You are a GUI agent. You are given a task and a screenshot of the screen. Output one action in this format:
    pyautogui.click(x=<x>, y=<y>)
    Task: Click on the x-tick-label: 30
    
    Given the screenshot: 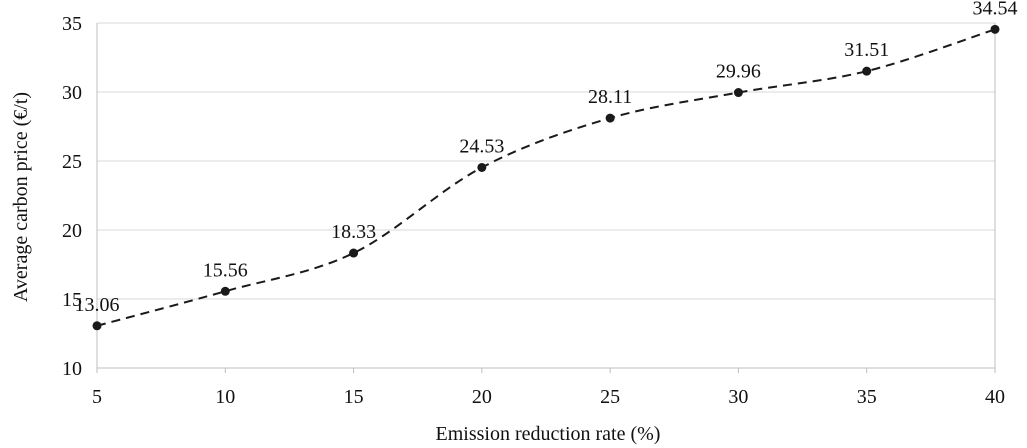 What is the action you would take?
    pyautogui.click(x=738, y=397)
    